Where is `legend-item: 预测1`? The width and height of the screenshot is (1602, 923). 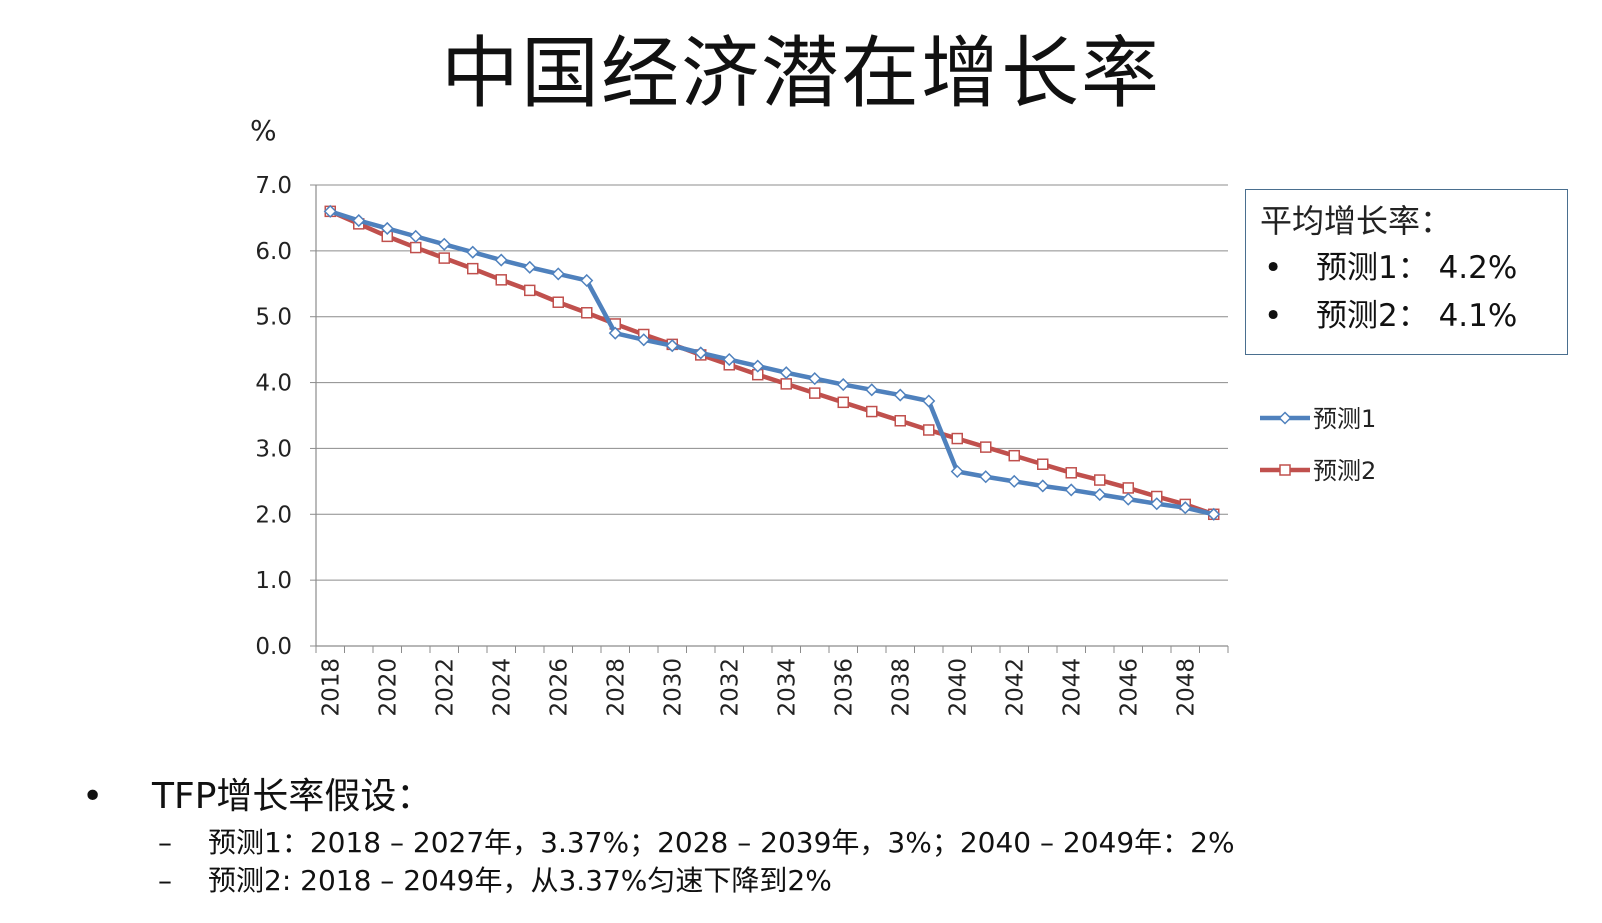 legend-item: 预测1 is located at coordinates (1318, 419).